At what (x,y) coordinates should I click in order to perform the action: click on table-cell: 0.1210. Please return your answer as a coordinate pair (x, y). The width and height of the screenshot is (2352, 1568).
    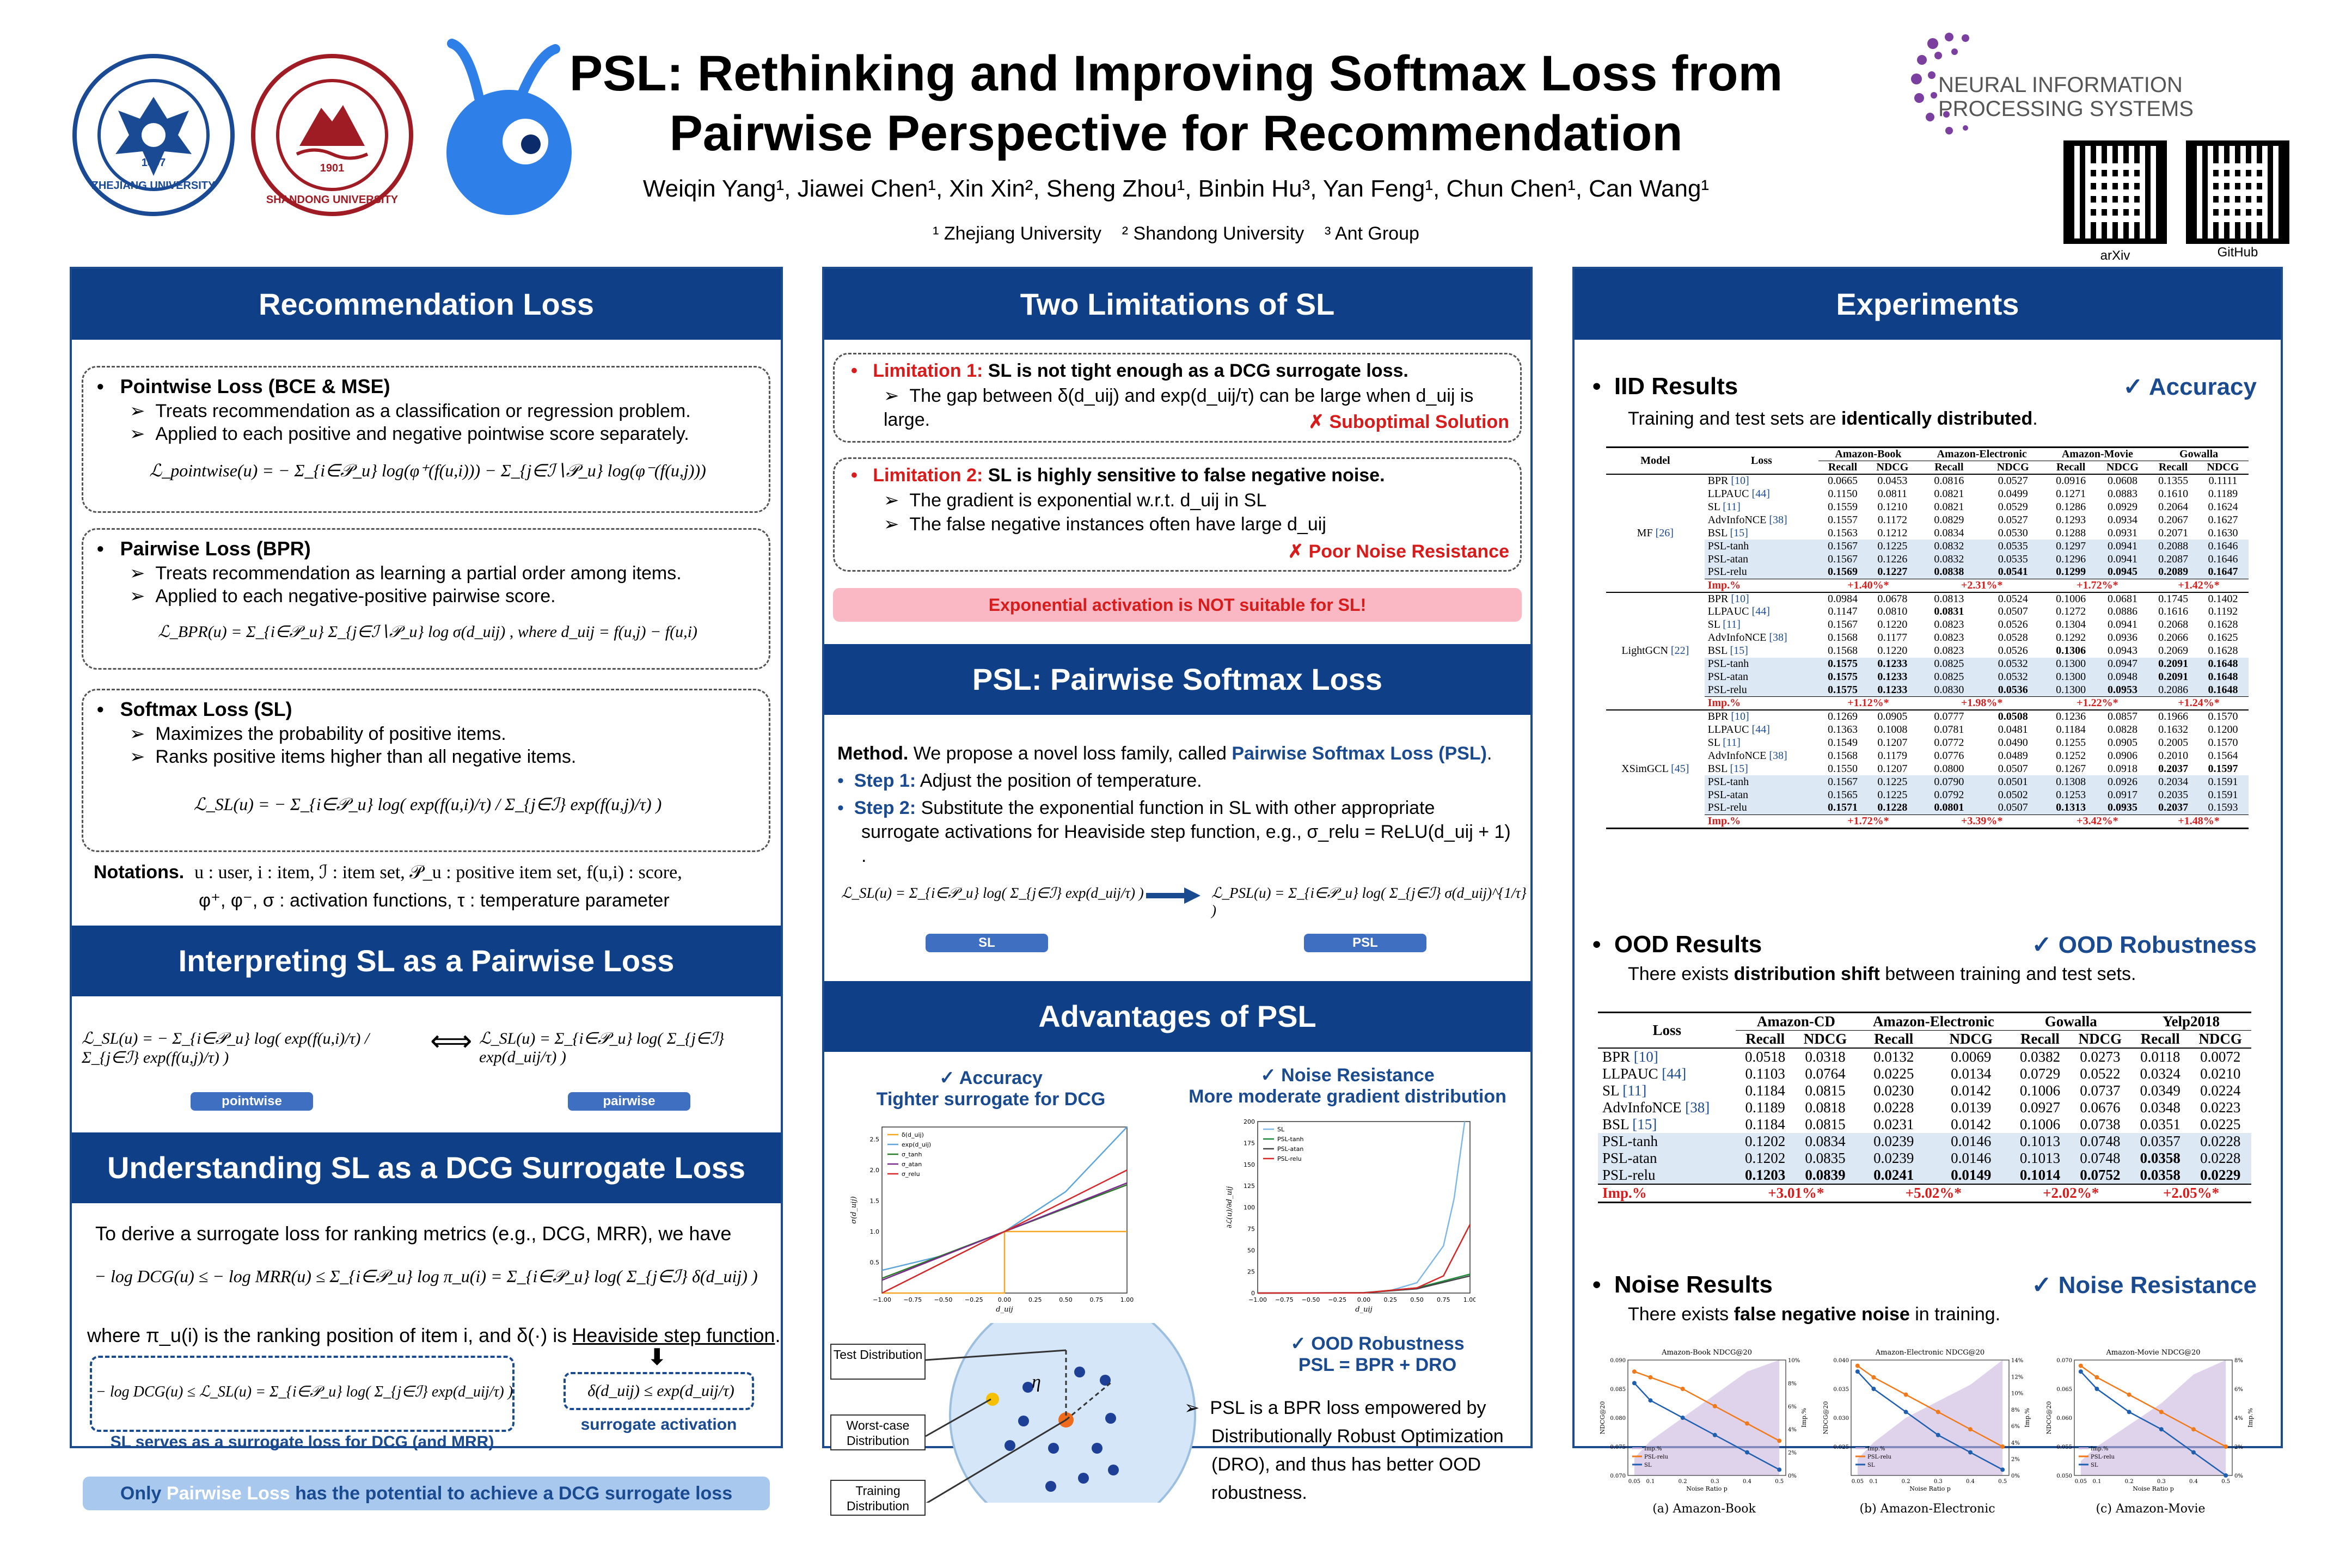
    Looking at the image, I should click on (1892, 506).